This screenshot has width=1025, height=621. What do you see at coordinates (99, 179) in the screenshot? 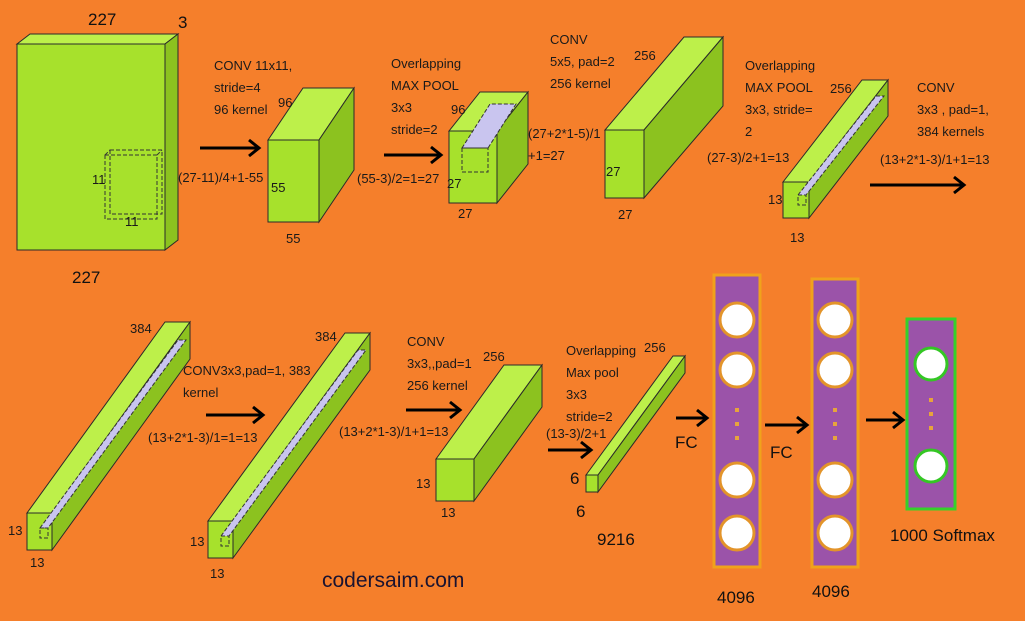
I see `input-kernel-w-label: 11` at bounding box center [99, 179].